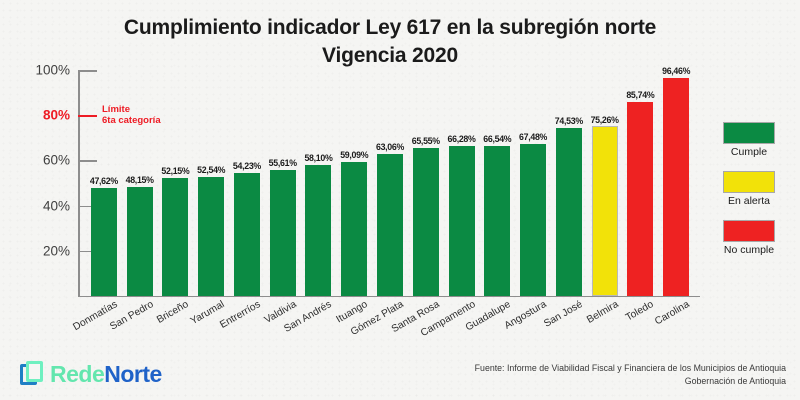 The width and height of the screenshot is (800, 400). I want to click on bar-slot: 54,23%, so click(247, 183).